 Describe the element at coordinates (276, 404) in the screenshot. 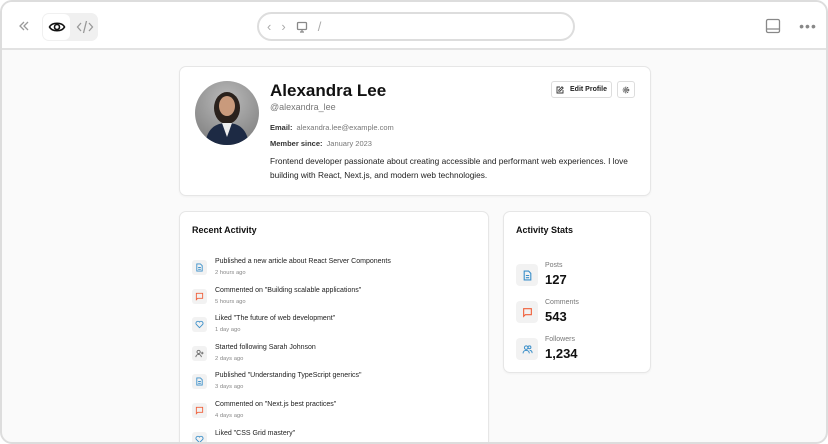

I see `activity-text: Commented on "Next.js best practices"` at that location.